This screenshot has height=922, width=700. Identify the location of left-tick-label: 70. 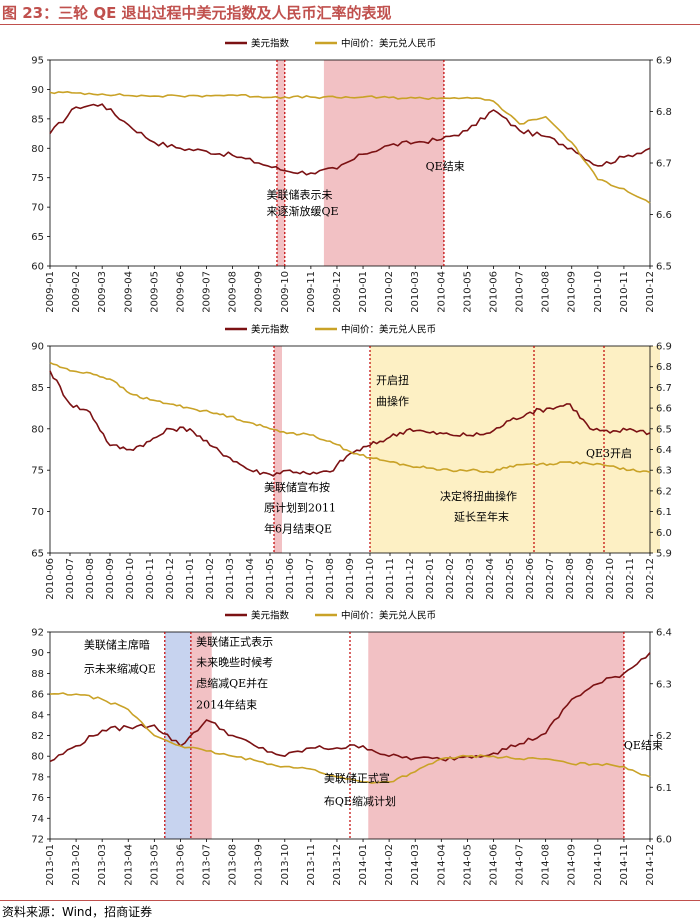
(37, 208).